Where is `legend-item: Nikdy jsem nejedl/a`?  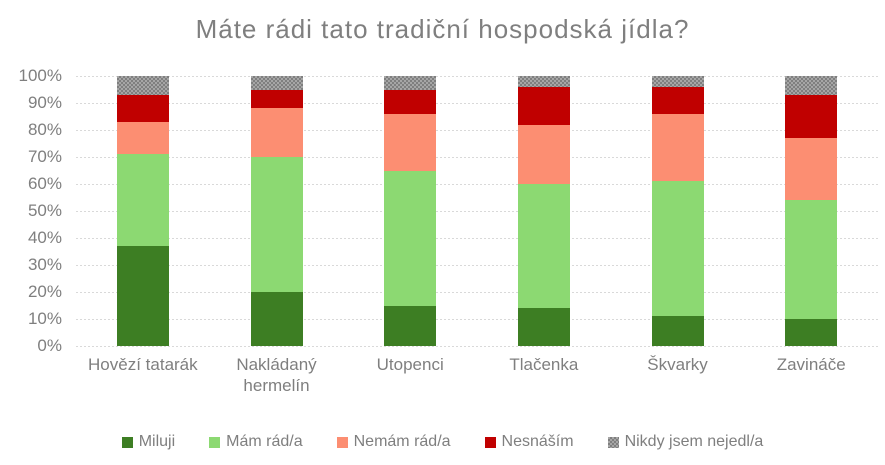 legend-item: Nikdy jsem nejedl/a is located at coordinates (685, 442).